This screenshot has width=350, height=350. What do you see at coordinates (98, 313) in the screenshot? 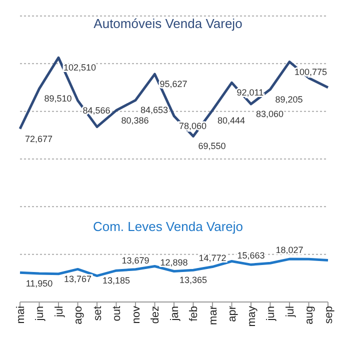
I see `x-tick-label: set` at bounding box center [98, 313].